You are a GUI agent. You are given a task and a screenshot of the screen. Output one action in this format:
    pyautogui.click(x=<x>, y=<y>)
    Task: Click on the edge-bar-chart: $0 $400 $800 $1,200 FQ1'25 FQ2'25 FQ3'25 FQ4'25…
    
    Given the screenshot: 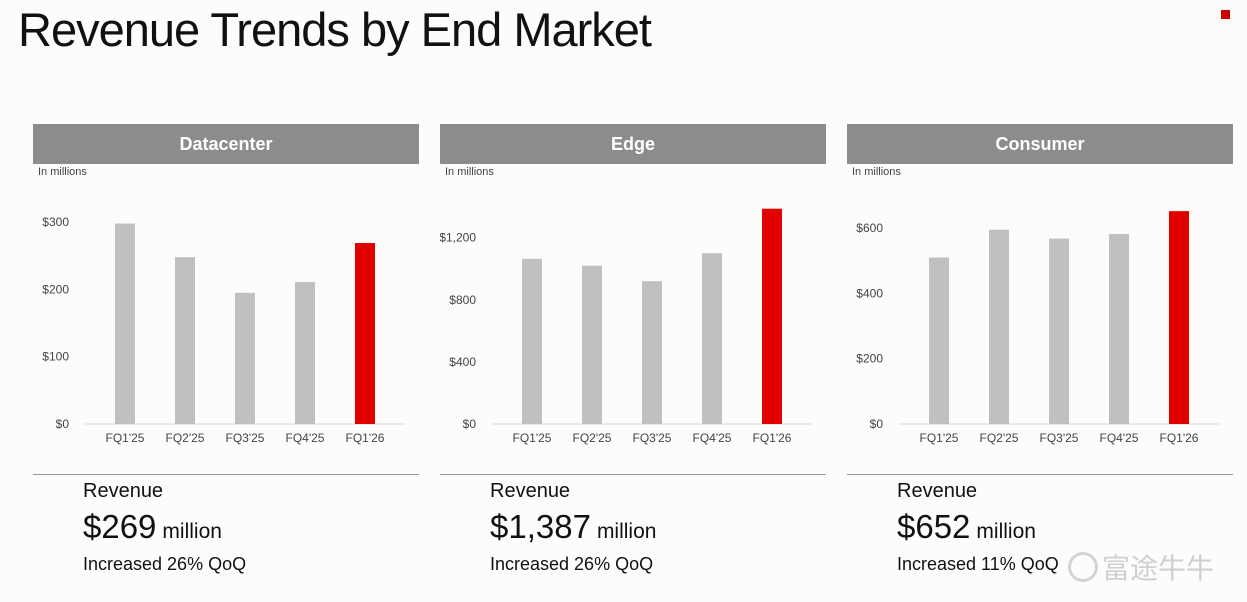 What is the action you would take?
    pyautogui.click(x=626, y=326)
    